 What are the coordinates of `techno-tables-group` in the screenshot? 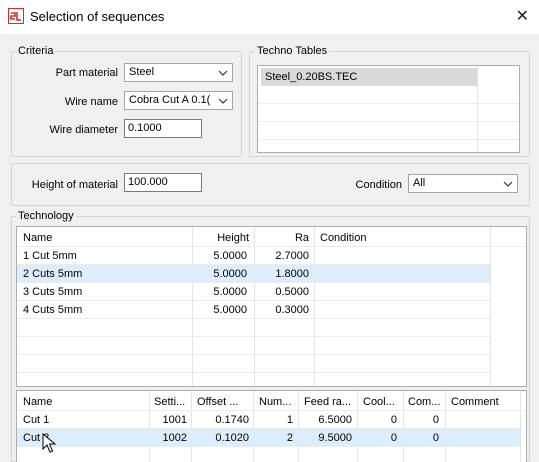 It's located at (389, 104).